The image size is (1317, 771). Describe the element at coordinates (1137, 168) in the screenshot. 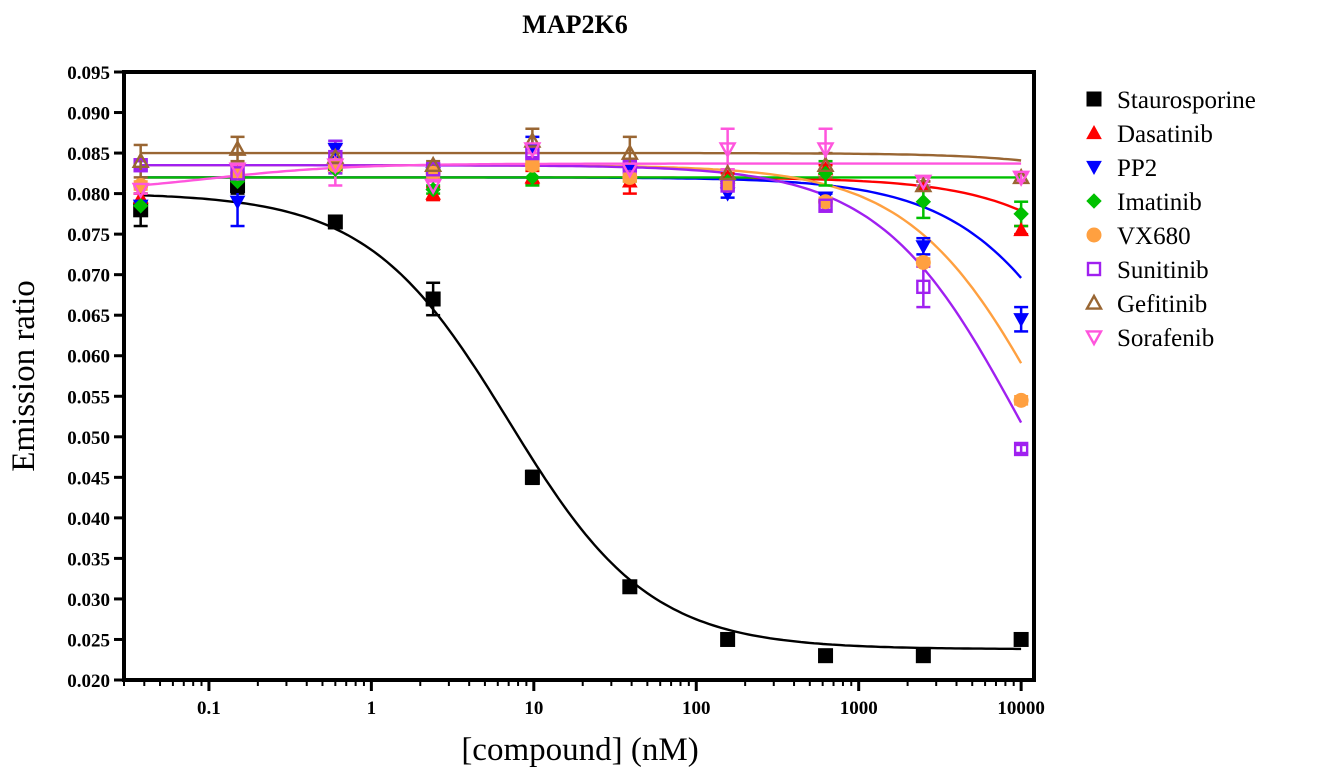

I see `legend-label-pp2: PP2` at that location.